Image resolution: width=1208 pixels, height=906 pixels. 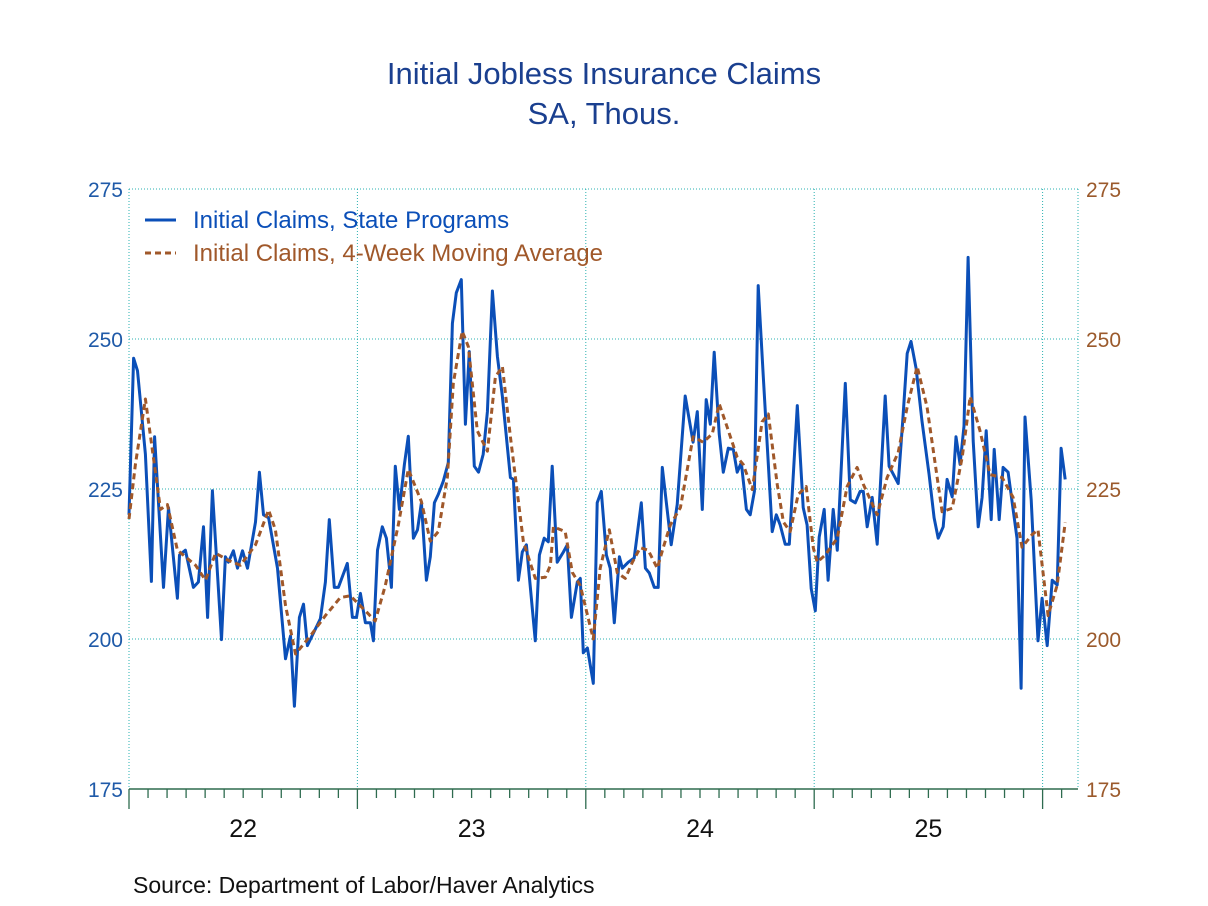 I want to click on y-tick-label-left: 225, so click(x=105, y=490).